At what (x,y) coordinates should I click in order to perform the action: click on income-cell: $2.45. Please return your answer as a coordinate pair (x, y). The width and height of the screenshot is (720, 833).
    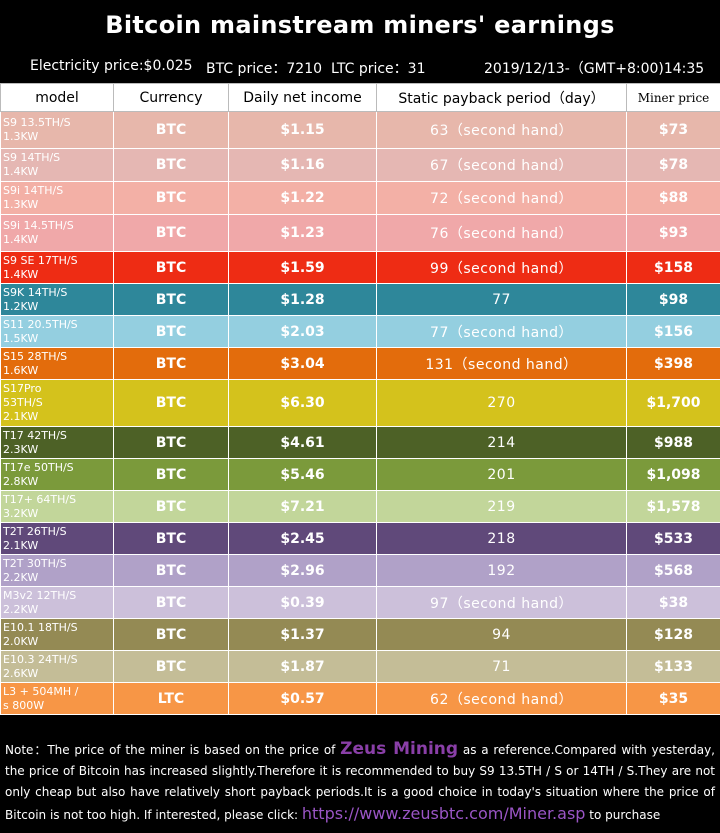
    Looking at the image, I should click on (302, 538).